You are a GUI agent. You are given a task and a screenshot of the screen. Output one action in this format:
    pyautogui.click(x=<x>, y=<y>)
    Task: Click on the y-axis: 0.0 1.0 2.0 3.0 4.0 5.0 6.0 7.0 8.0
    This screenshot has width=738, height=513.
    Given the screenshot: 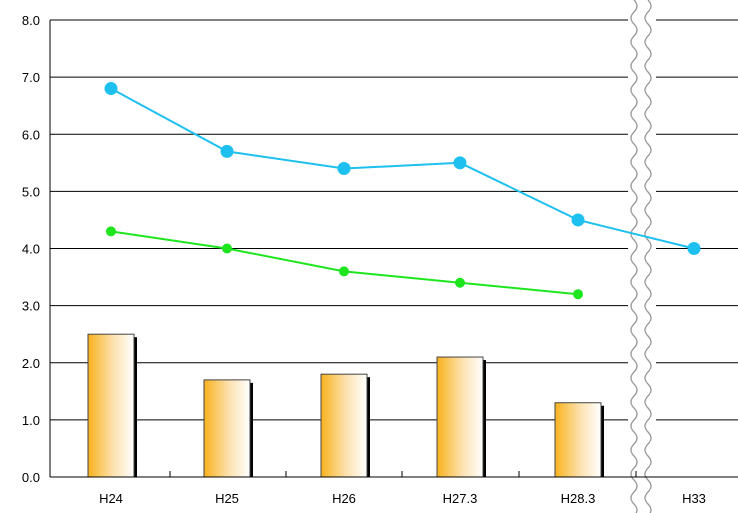 What is the action you would take?
    pyautogui.click(x=31, y=249)
    